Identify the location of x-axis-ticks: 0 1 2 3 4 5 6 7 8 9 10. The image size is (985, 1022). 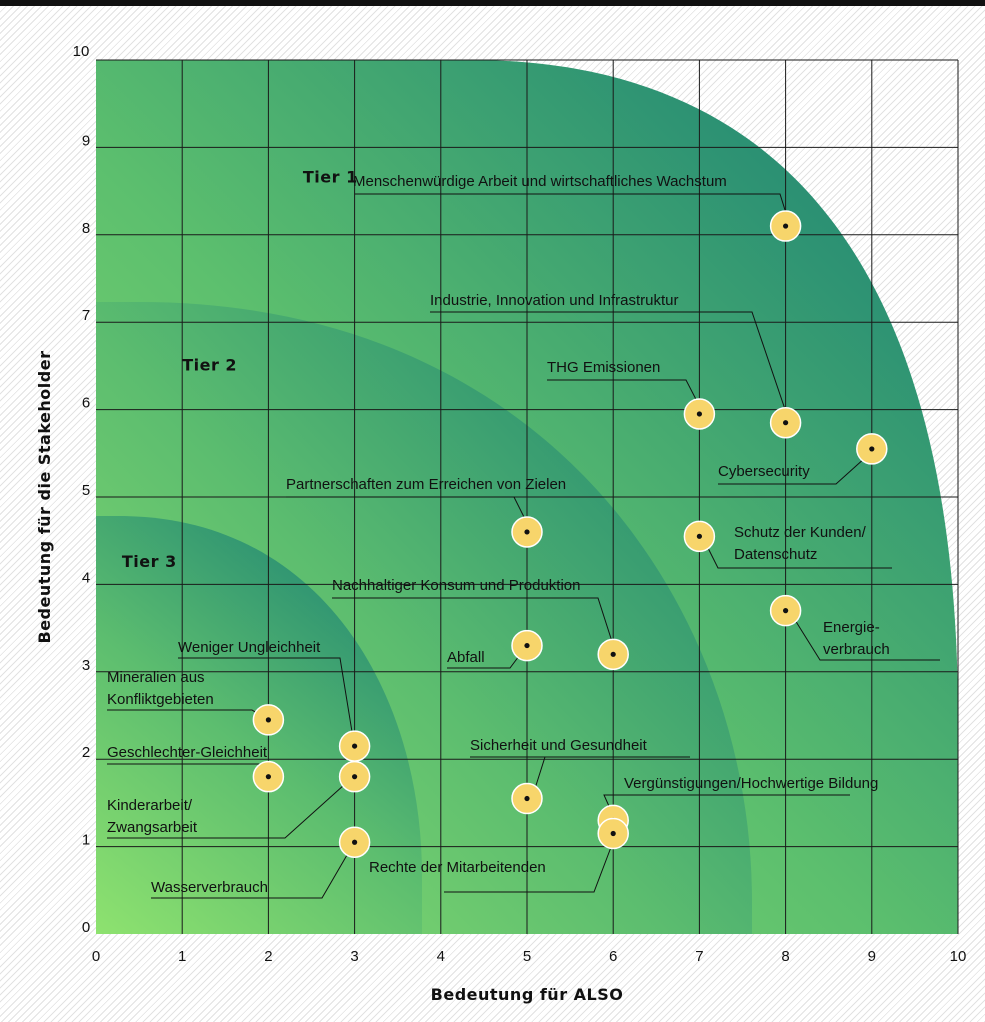
(529, 956).